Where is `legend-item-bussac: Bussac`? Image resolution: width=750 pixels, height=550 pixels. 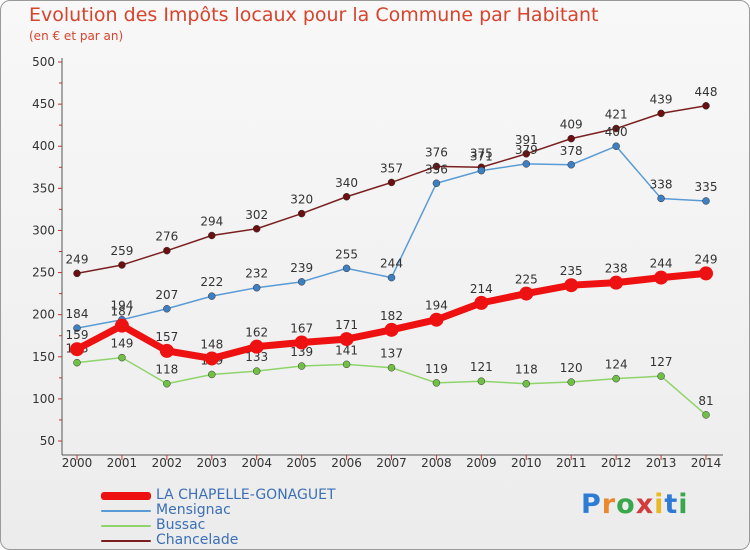 legend-item-bussac: Bussac is located at coordinates (261, 525).